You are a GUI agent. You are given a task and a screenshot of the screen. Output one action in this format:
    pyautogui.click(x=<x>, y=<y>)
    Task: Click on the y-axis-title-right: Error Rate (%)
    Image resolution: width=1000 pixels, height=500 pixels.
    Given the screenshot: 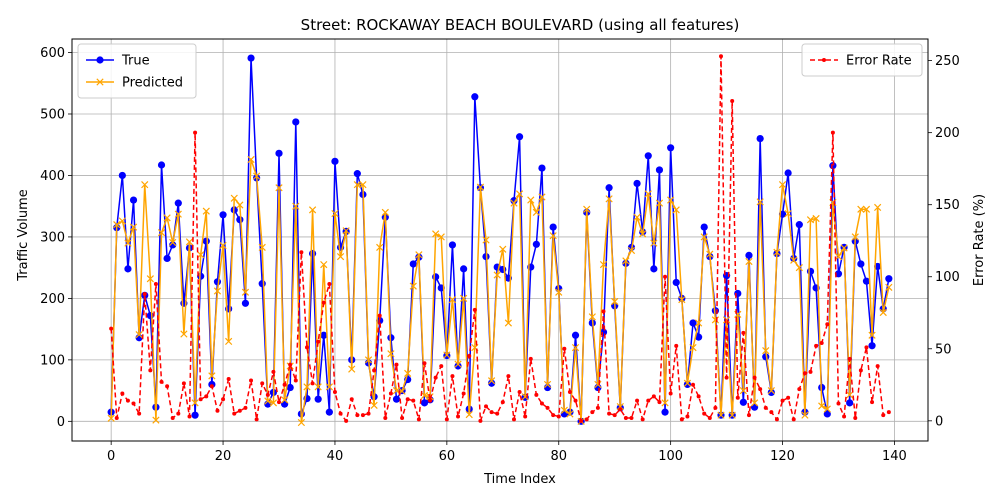 What is the action you would take?
    pyautogui.click(x=979, y=240)
    